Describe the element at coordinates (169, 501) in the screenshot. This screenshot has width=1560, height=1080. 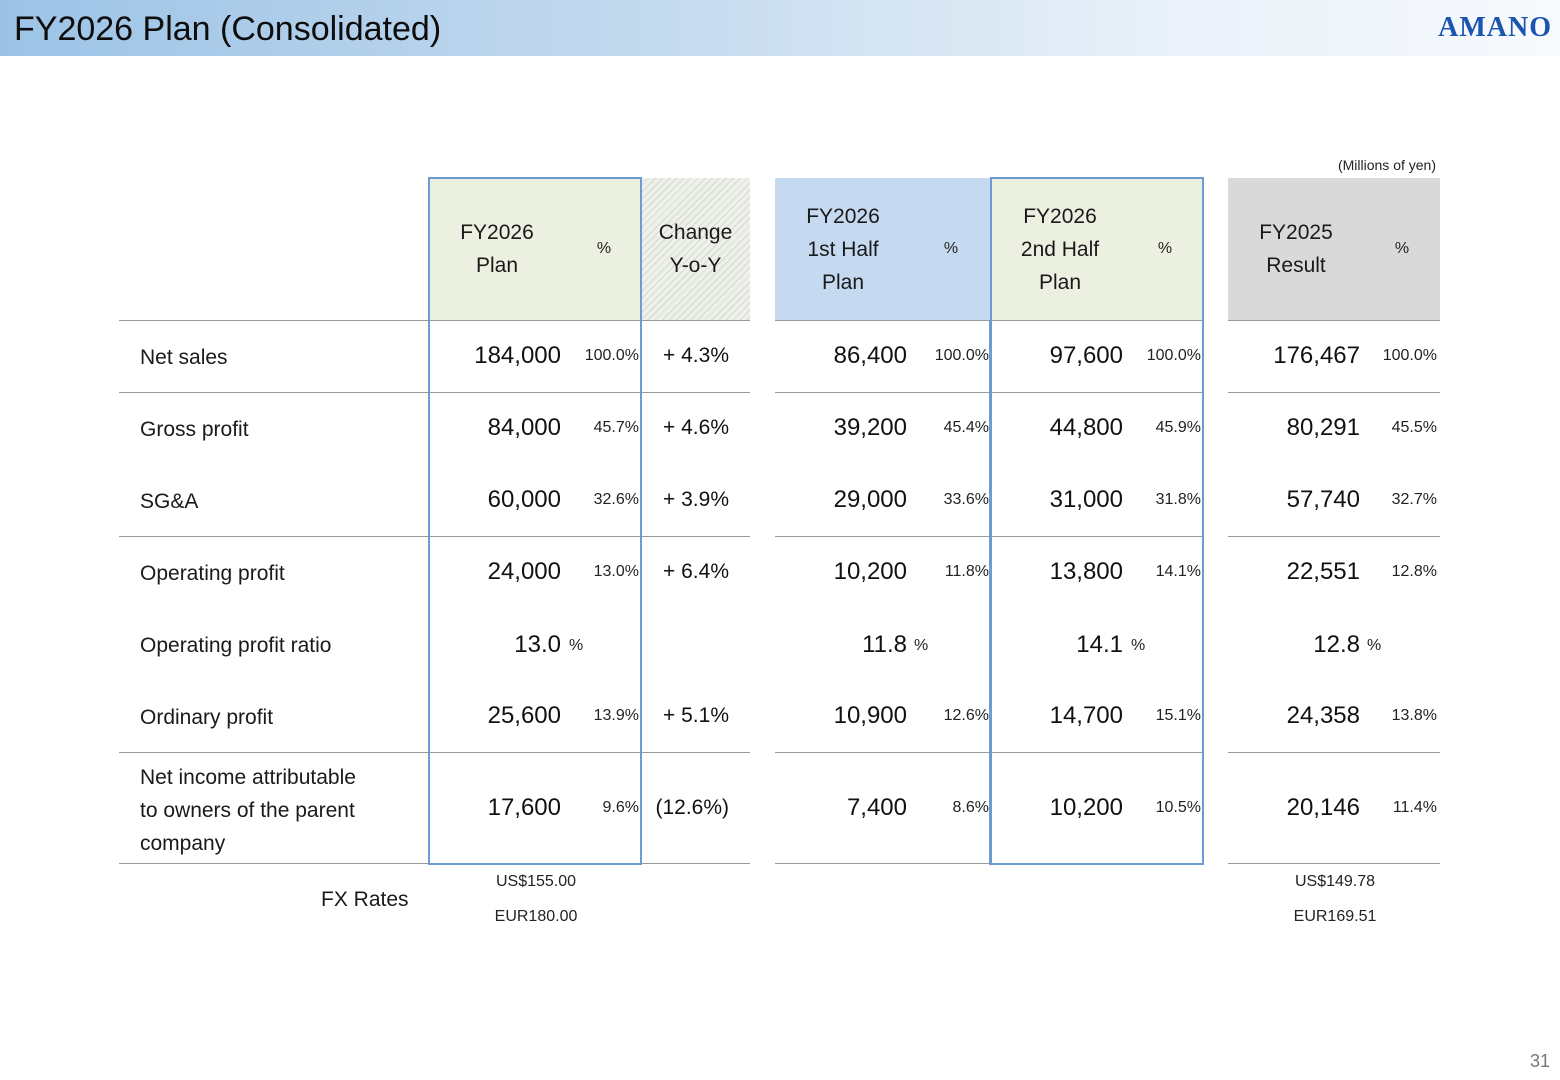
I see `row-label-sga: SG&A` at that location.